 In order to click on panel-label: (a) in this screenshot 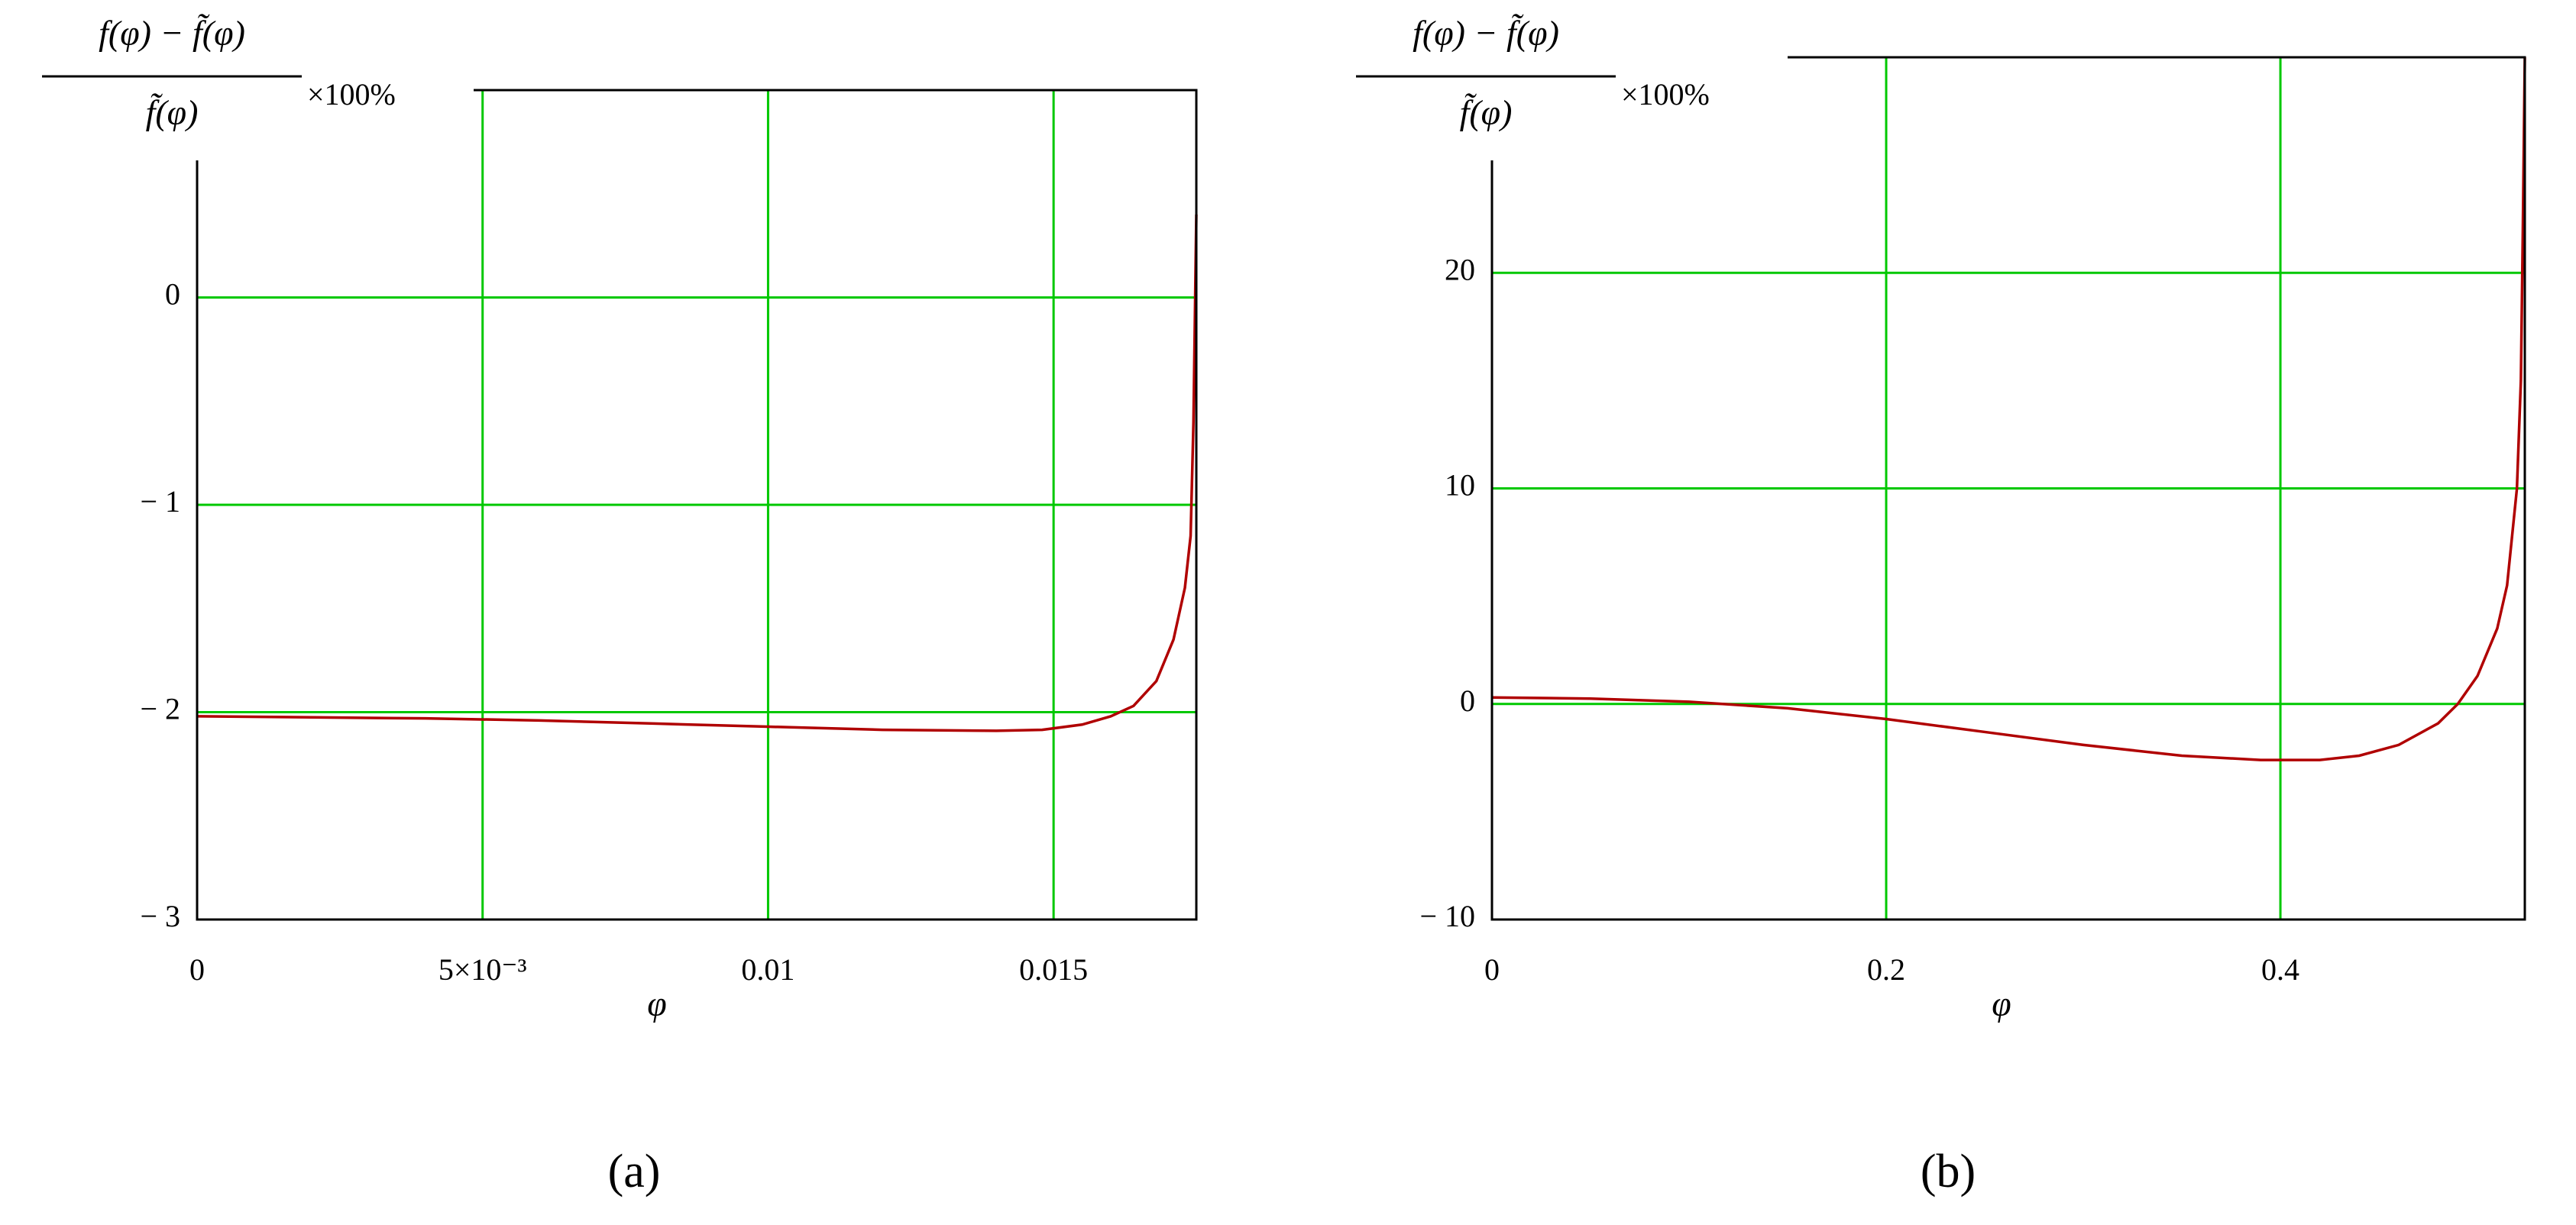, I will do `click(634, 1172)`.